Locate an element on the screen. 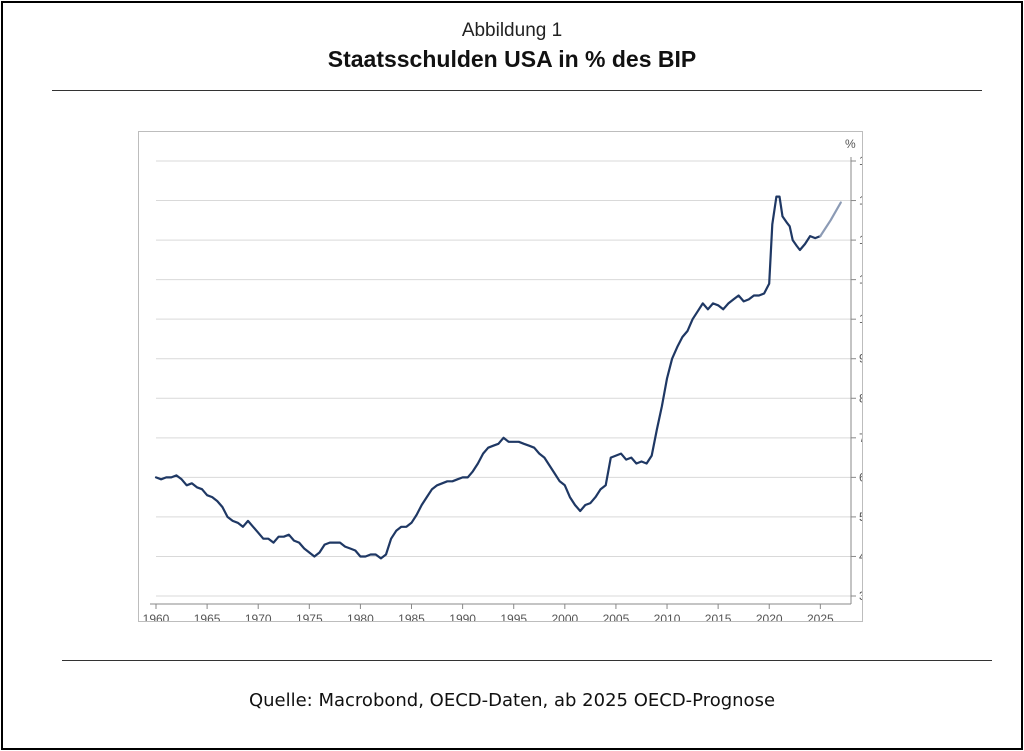 This screenshot has height=751, width=1024. x-tick-label-2020: 2020 is located at coordinates (769, 616).